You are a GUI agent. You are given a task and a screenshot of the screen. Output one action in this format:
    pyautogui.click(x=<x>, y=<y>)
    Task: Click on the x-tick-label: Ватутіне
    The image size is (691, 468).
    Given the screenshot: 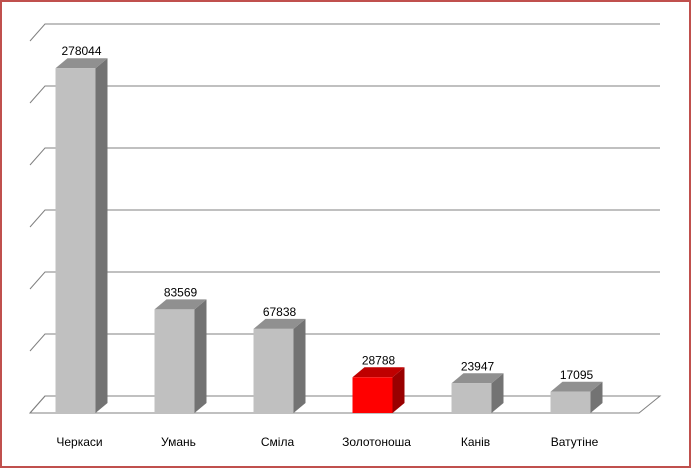 What is the action you would take?
    pyautogui.click(x=575, y=442)
    